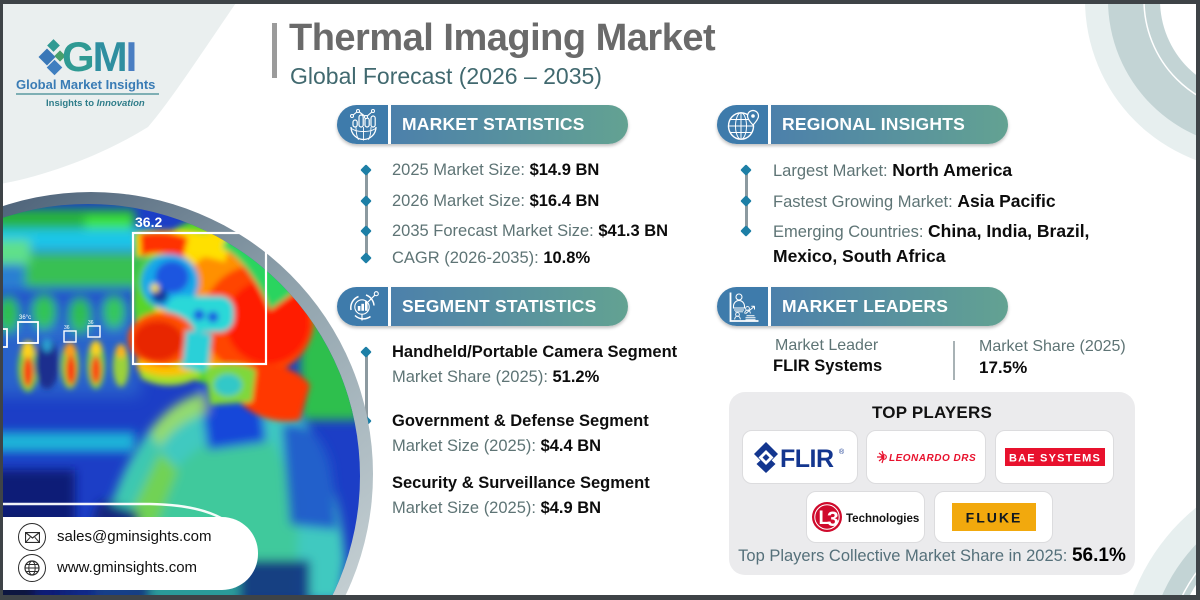  I want to click on svg-text: FLUKE, so click(993, 518).